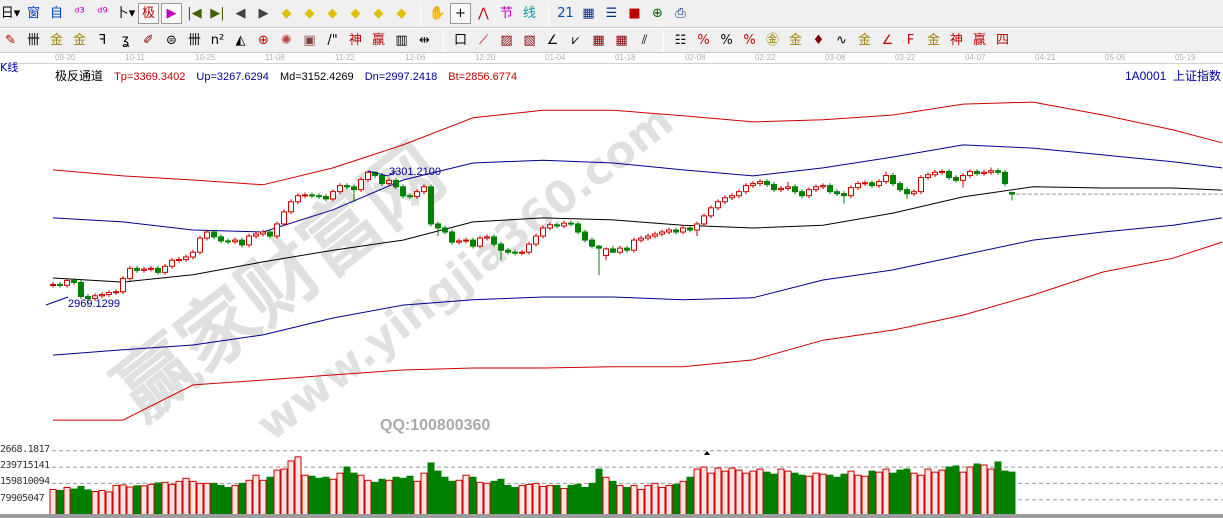 This screenshot has height=518, width=1223. What do you see at coordinates (332, 40) in the screenshot?
I see `quote-button: /"` at bounding box center [332, 40].